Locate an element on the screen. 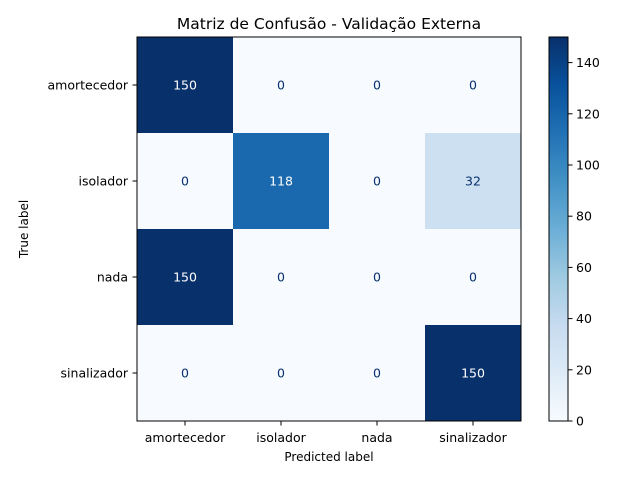  x-tick-label: sinalizador is located at coordinates (473, 437).